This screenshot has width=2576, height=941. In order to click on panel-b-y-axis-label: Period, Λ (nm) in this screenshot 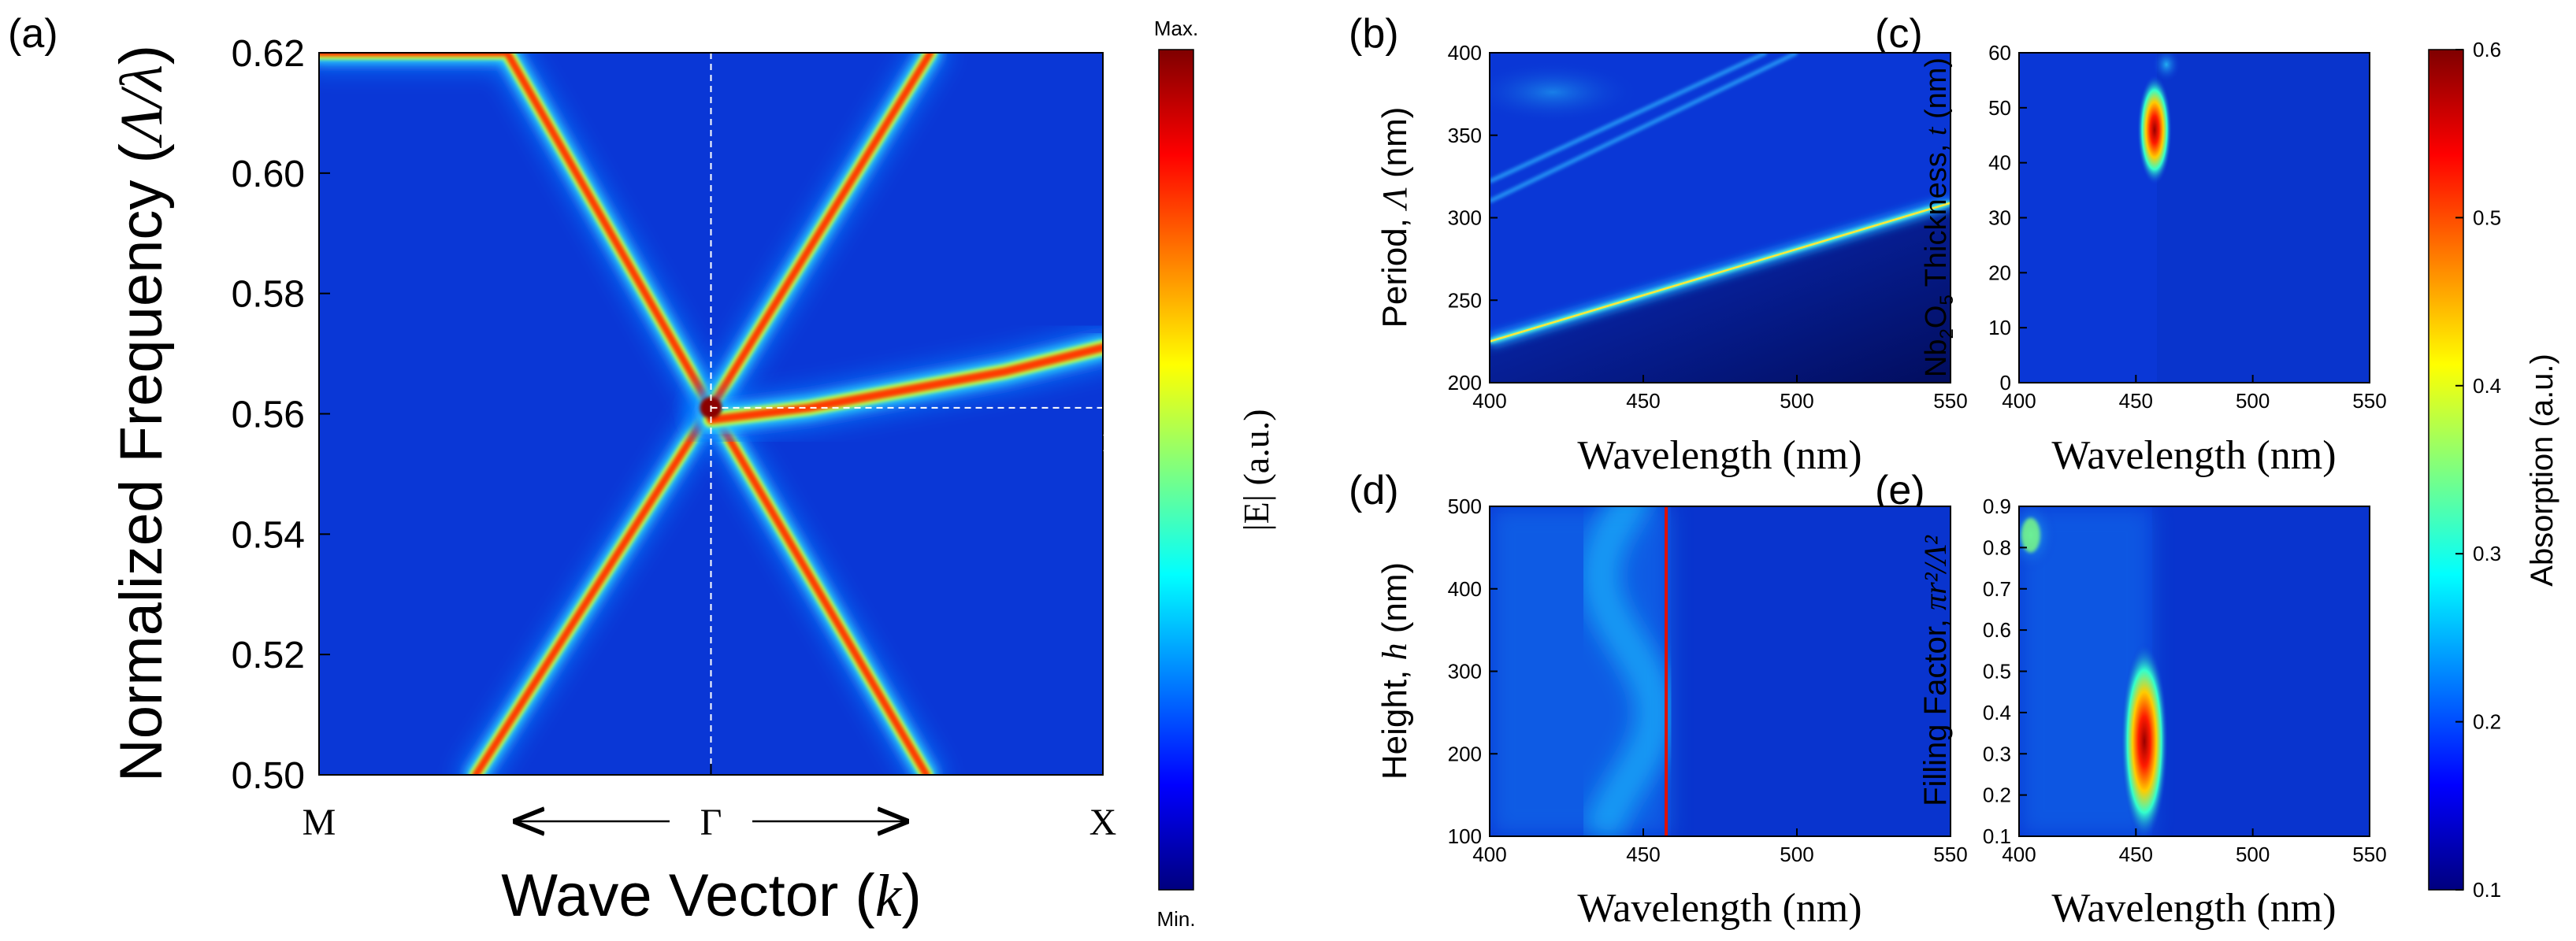, I will do `click(1394, 217)`.